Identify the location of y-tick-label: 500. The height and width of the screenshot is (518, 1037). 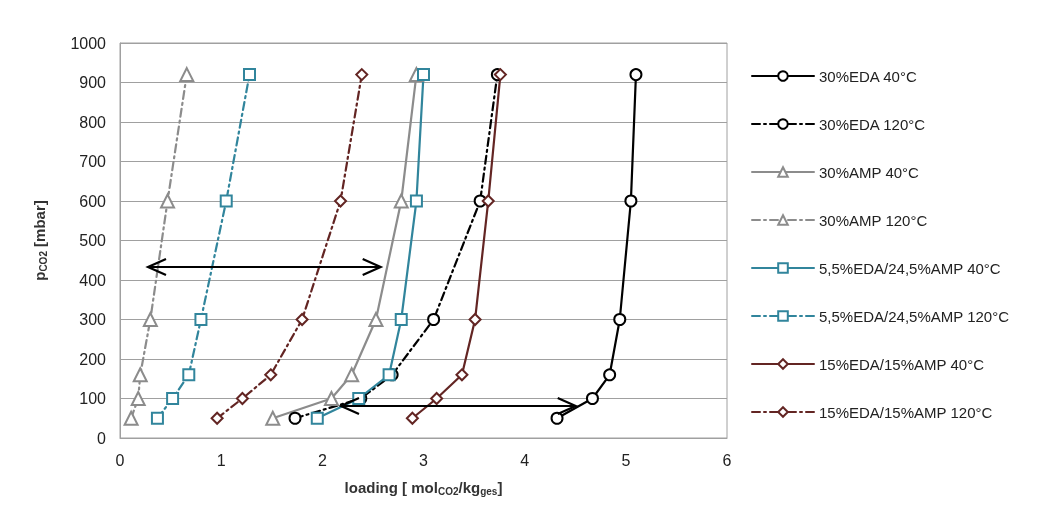
(93, 240).